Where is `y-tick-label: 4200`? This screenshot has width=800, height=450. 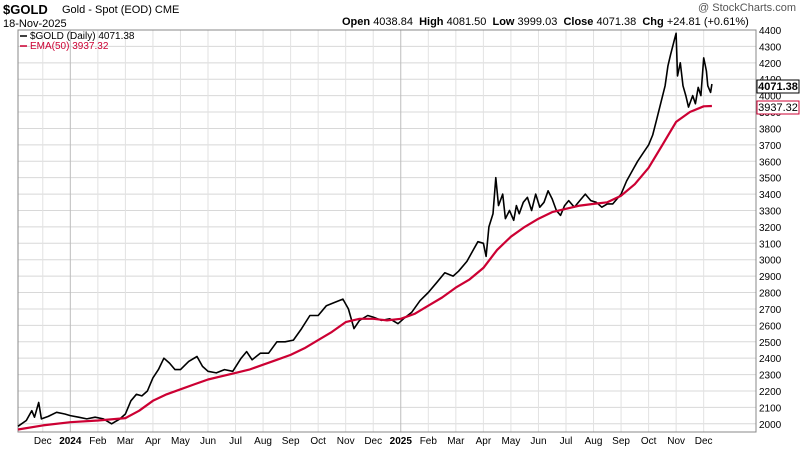 y-tick-label: 4200 is located at coordinates (770, 64).